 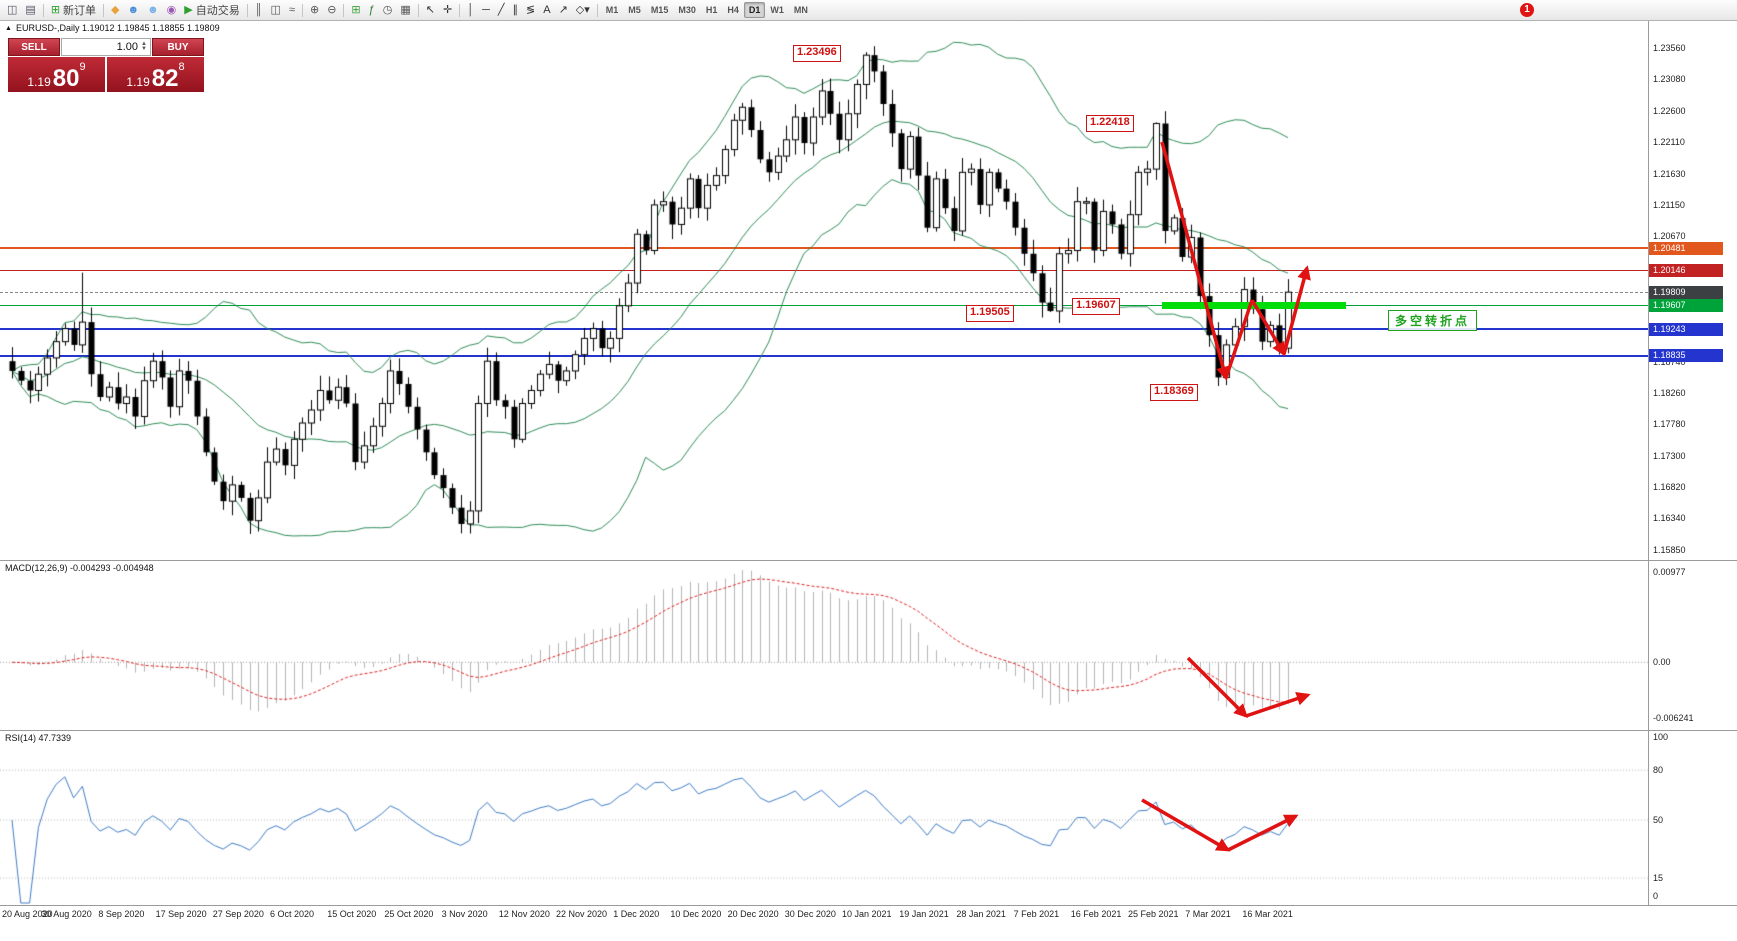 I want to click on date-label: 30 Dec 2020, so click(x=810, y=914).